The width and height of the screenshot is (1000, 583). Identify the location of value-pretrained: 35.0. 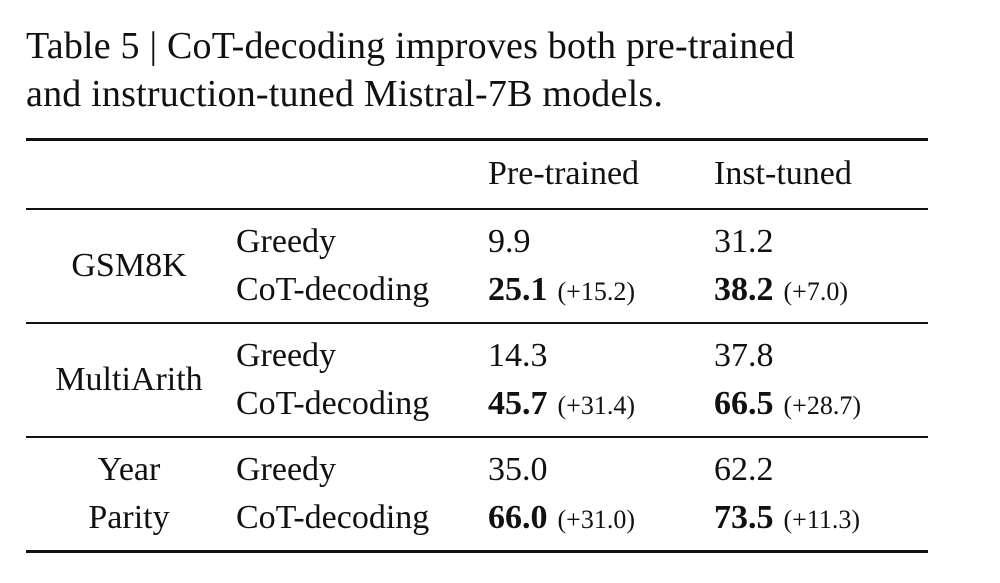
(518, 469).